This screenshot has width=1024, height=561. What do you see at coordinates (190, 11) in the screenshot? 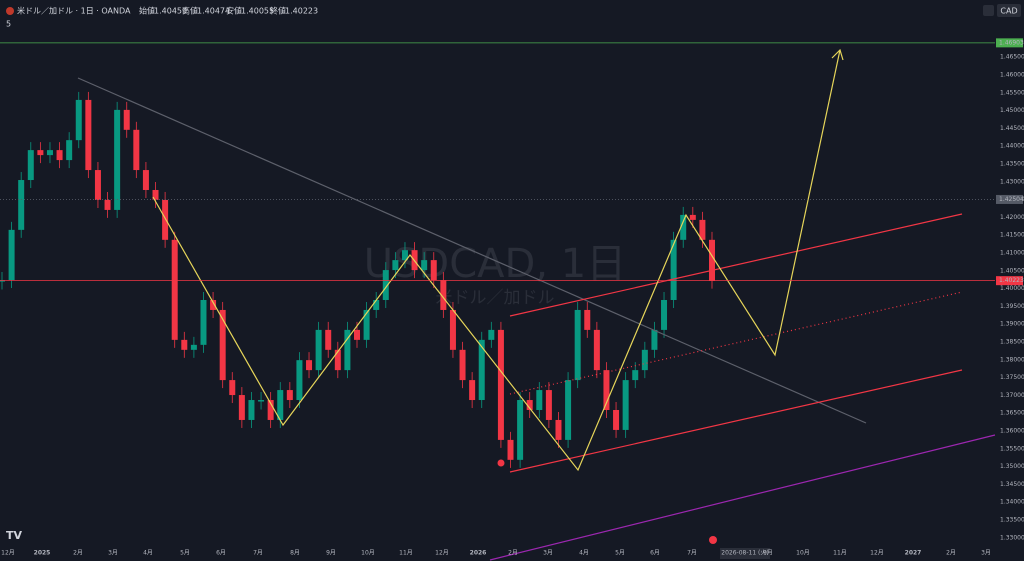
I see `high-label: 高値` at bounding box center [190, 11].